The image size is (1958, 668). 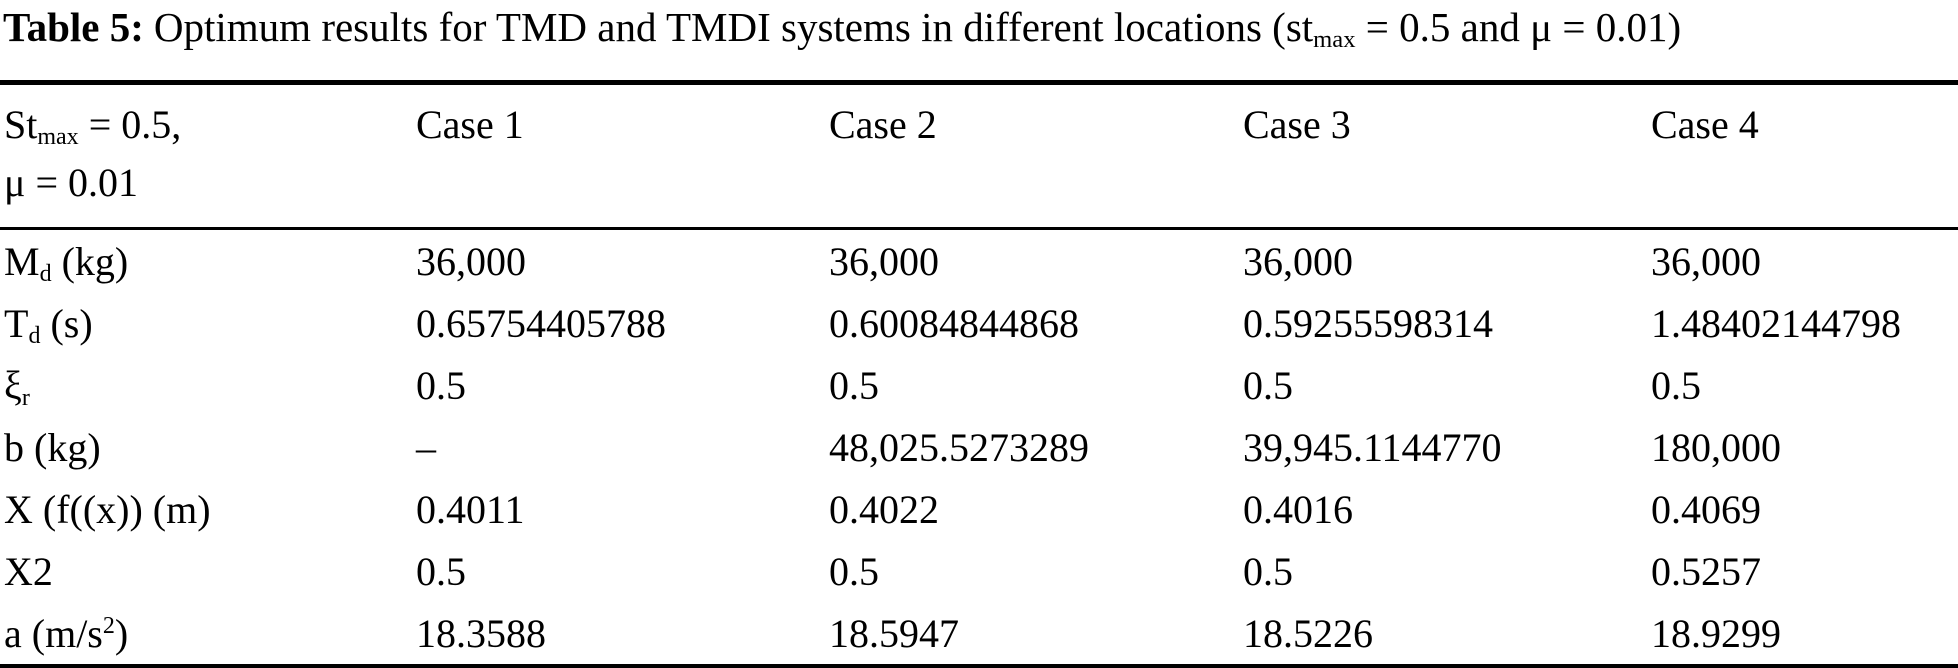 What do you see at coordinates (979, 385) in the screenshot?
I see `table-row: ξr 0.5 0.5 0.5 0.5` at bounding box center [979, 385].